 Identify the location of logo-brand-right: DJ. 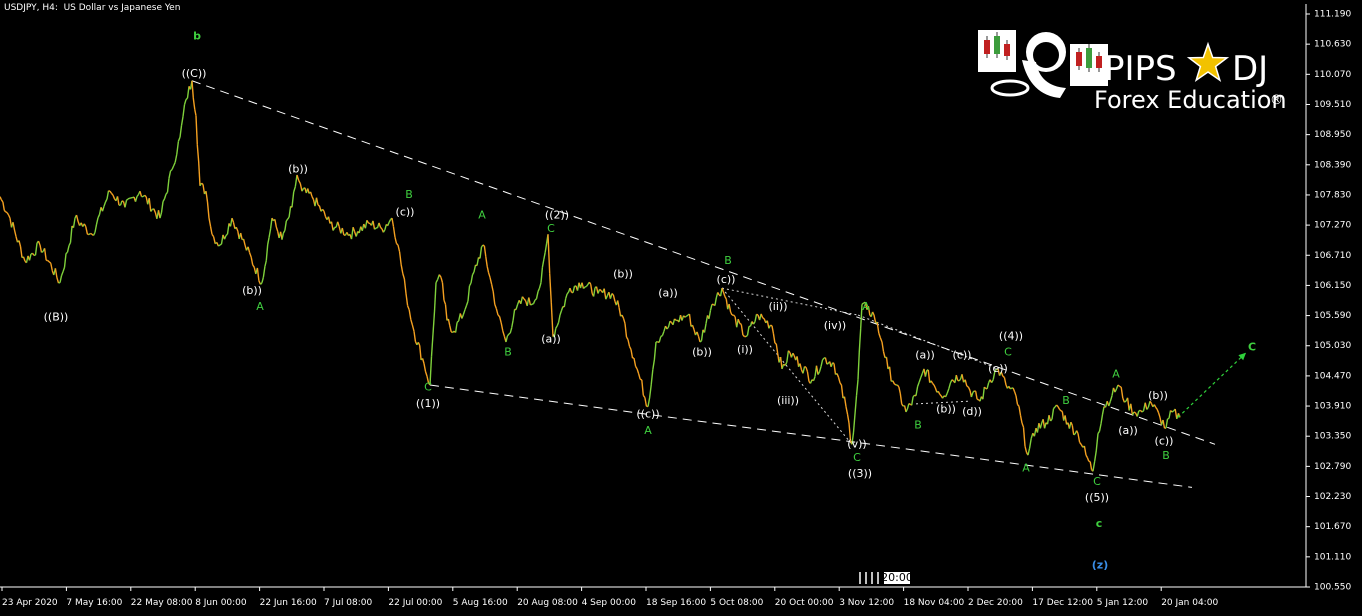
(1250, 69).